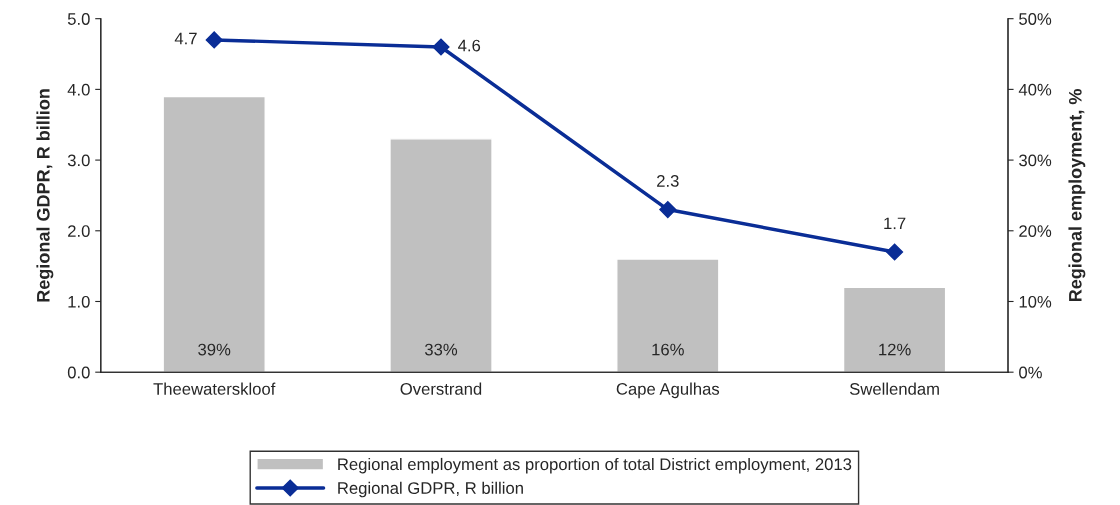 The width and height of the screenshot is (1120, 505). What do you see at coordinates (595, 465) in the screenshot?
I see `legend-label: Regional employment as proportion of total District employment, 2013` at bounding box center [595, 465].